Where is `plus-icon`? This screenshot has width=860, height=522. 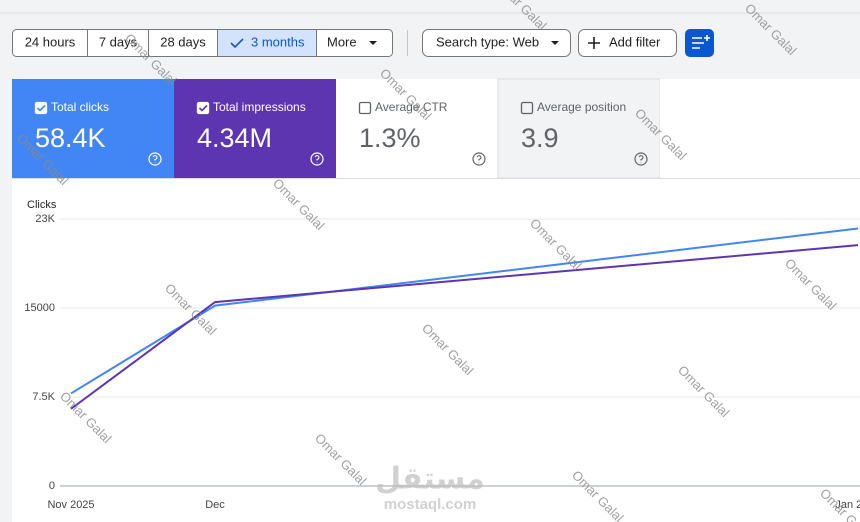
plus-icon is located at coordinates (594, 43).